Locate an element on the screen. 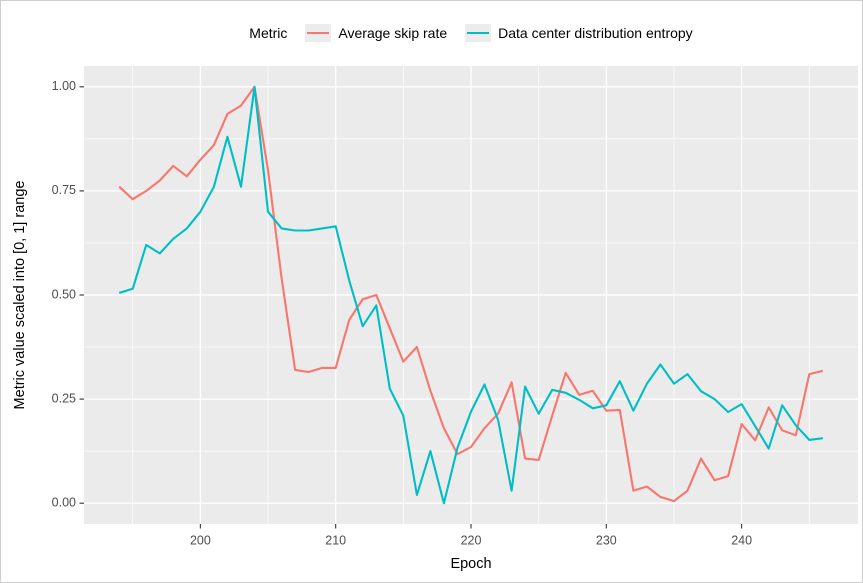  y-tick-label: 0.75 is located at coordinates (64, 190).